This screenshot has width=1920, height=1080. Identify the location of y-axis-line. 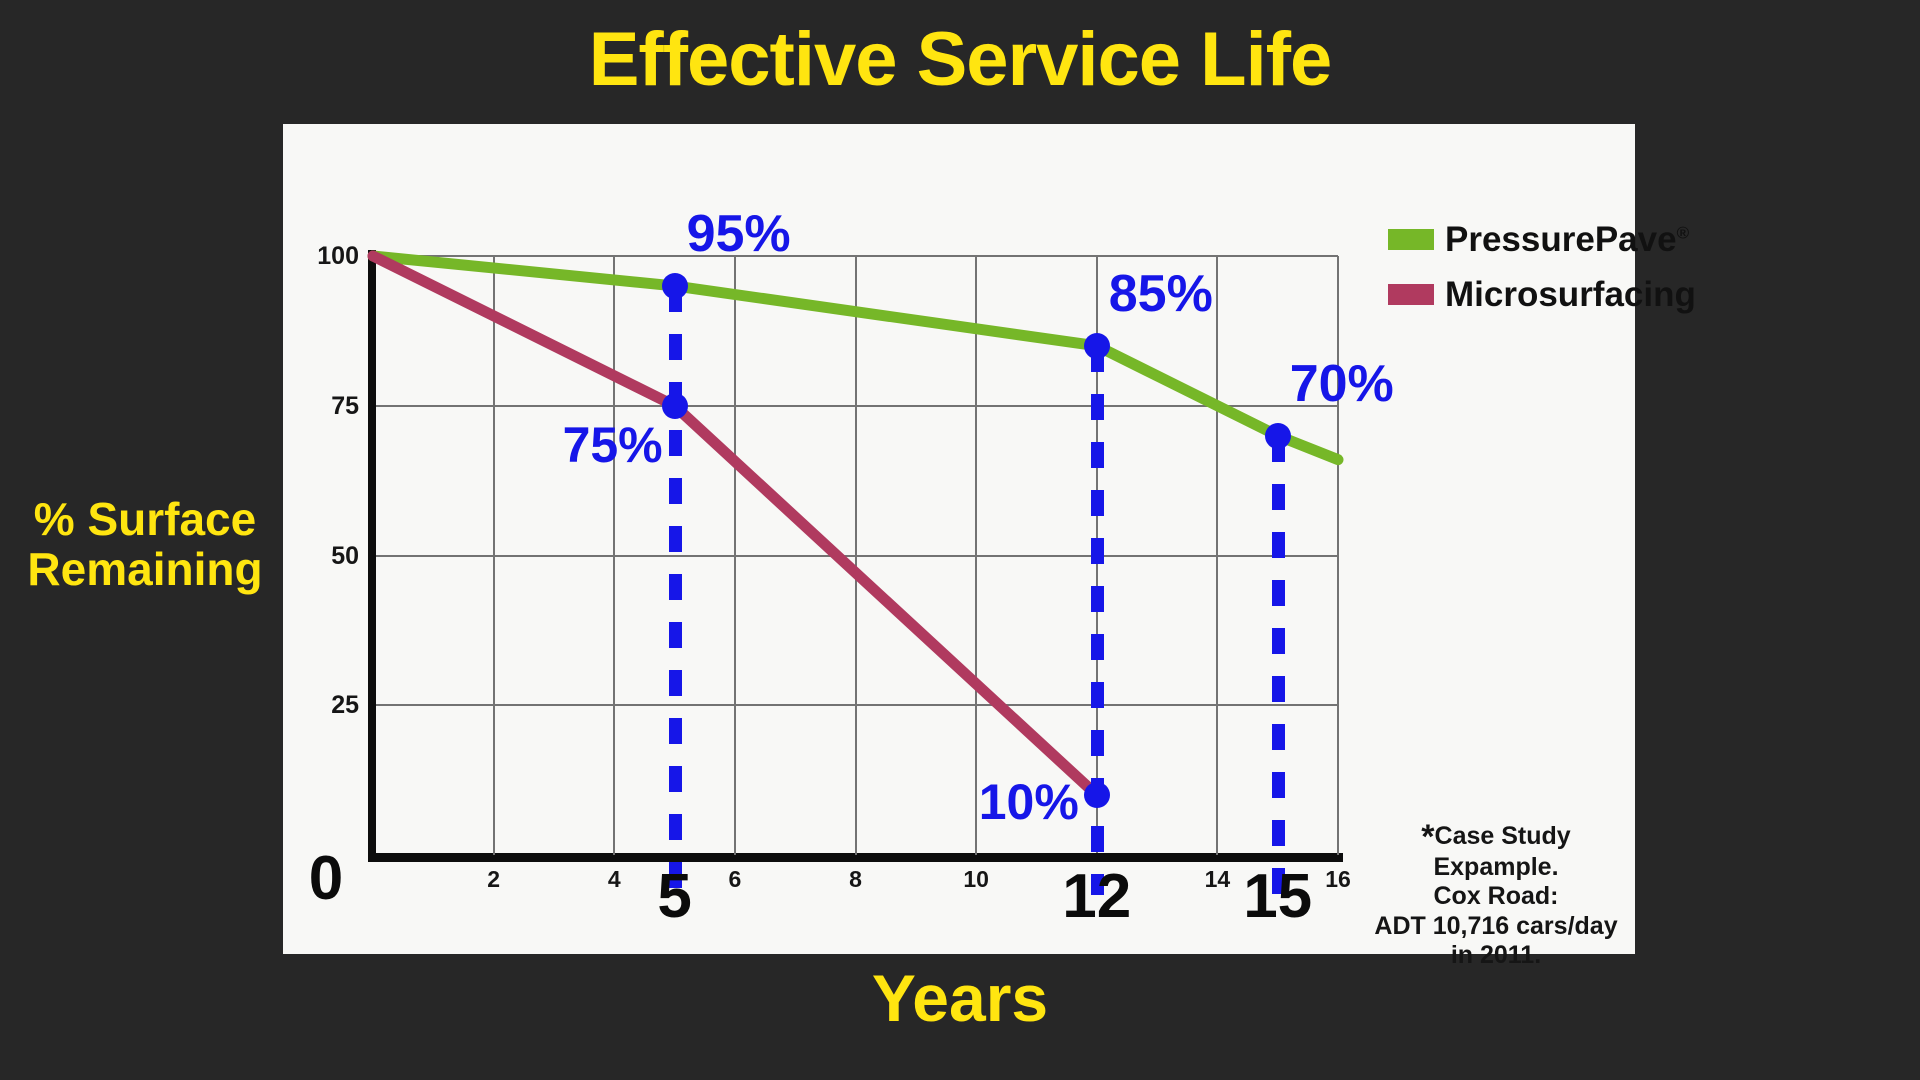
(372, 555).